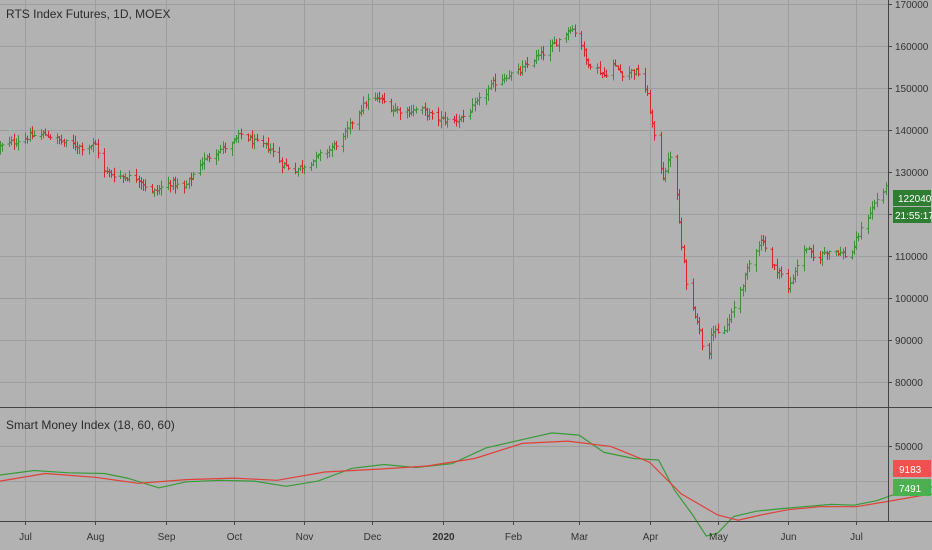 The width and height of the screenshot is (932, 550). I want to click on smi-signal-line, so click(466, 480).